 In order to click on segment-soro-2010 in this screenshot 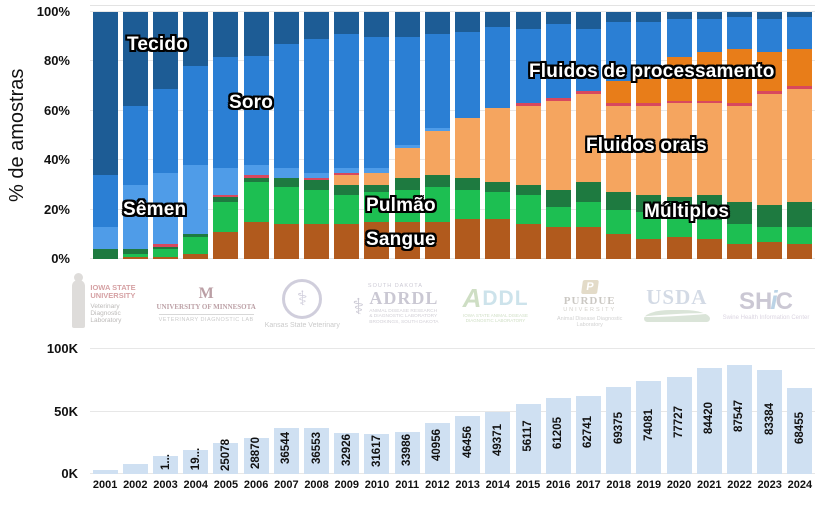, I will do `click(377, 102)`.